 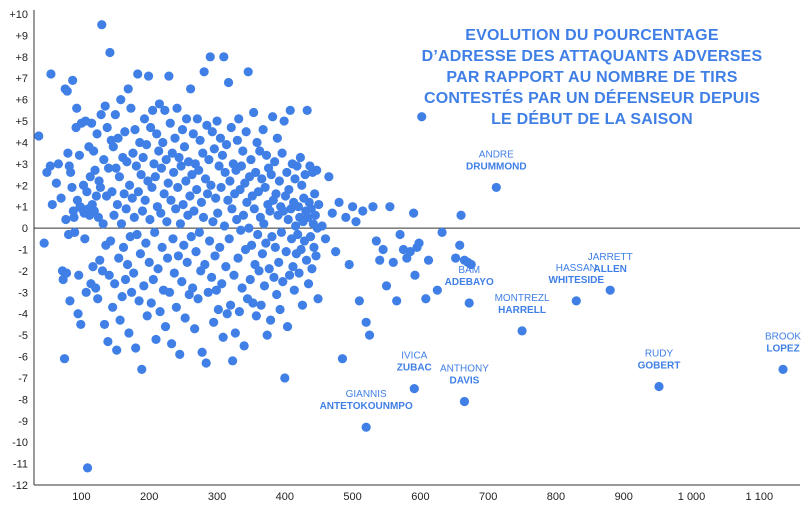 I want to click on y-tick-label: -12, so click(x=20, y=486).